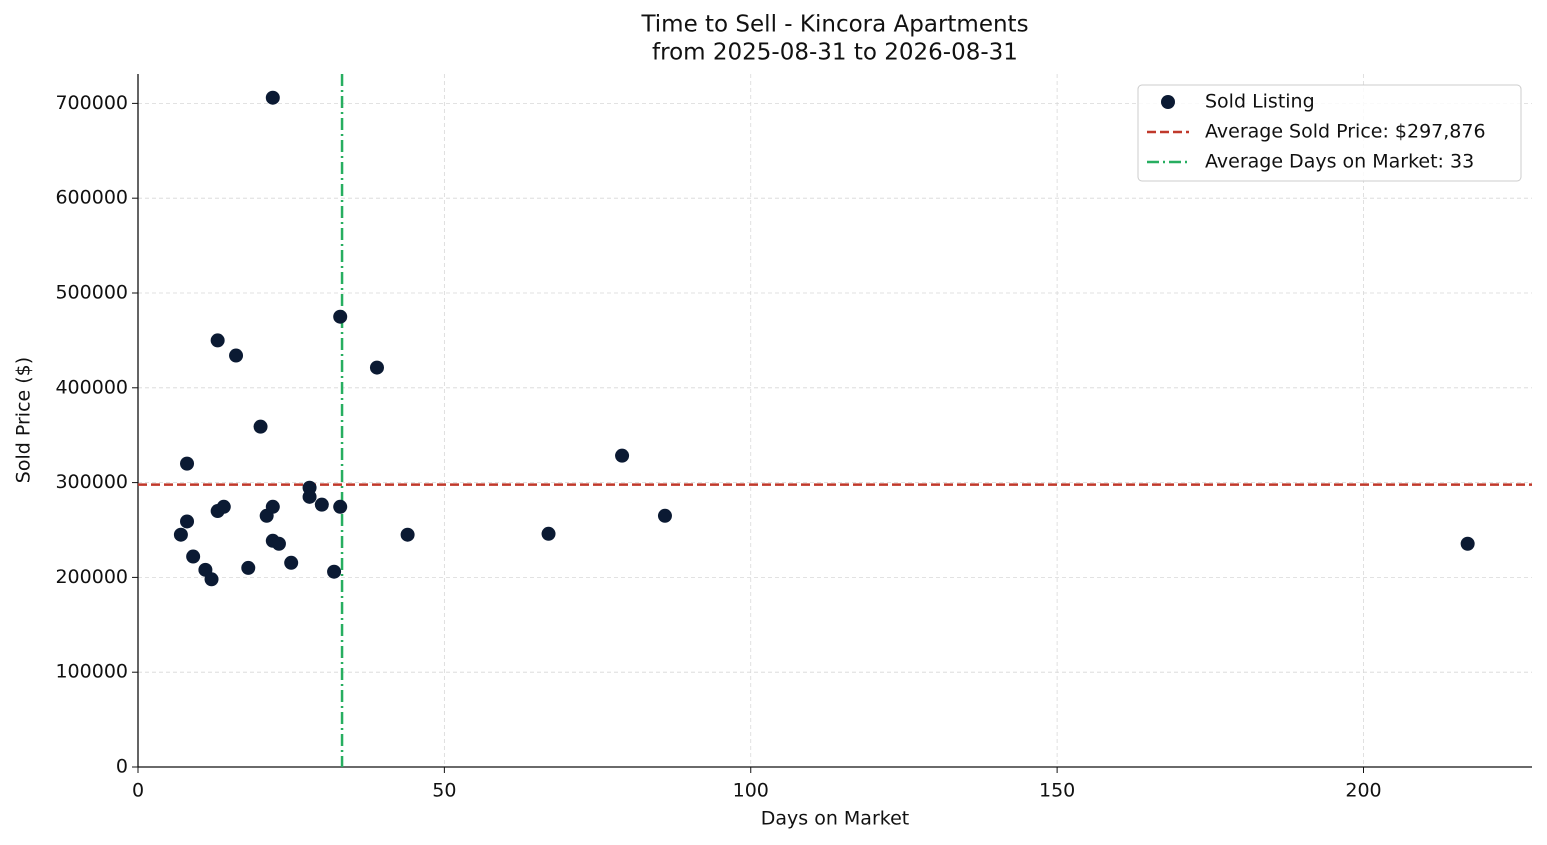 This screenshot has width=1547, height=845. What do you see at coordinates (751, 791) in the screenshot?
I see `x-tick-label: 100` at bounding box center [751, 791].